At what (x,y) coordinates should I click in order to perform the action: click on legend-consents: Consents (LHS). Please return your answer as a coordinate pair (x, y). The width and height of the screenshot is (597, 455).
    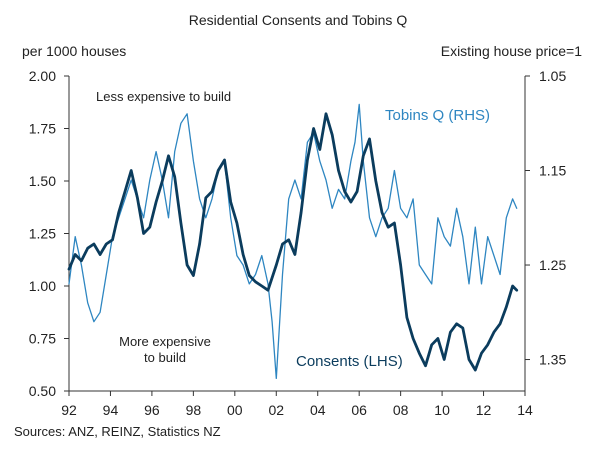
    Looking at the image, I should click on (349, 361).